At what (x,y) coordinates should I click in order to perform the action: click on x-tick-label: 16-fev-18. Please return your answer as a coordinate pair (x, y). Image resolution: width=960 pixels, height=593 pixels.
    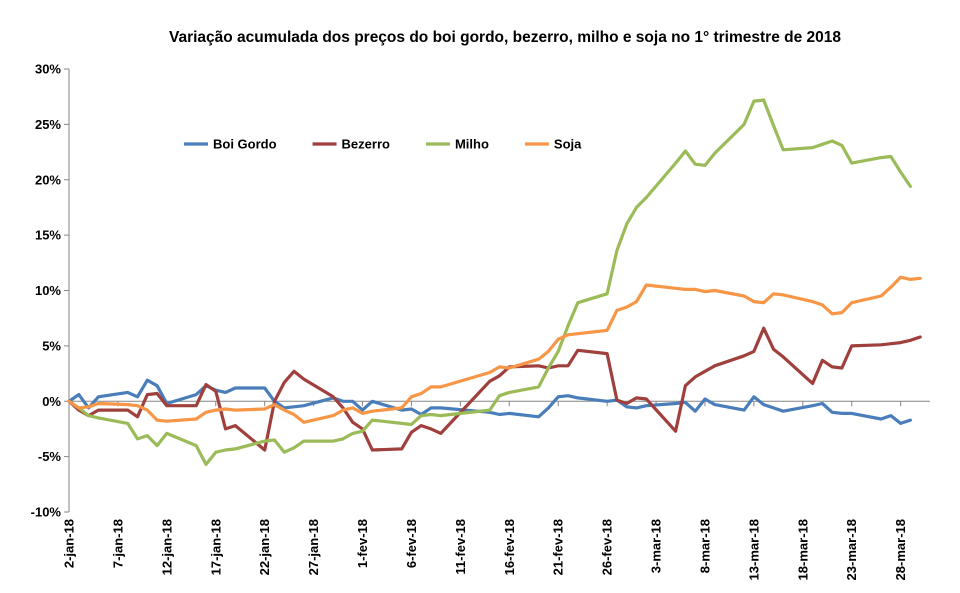
    Looking at the image, I should click on (509, 547).